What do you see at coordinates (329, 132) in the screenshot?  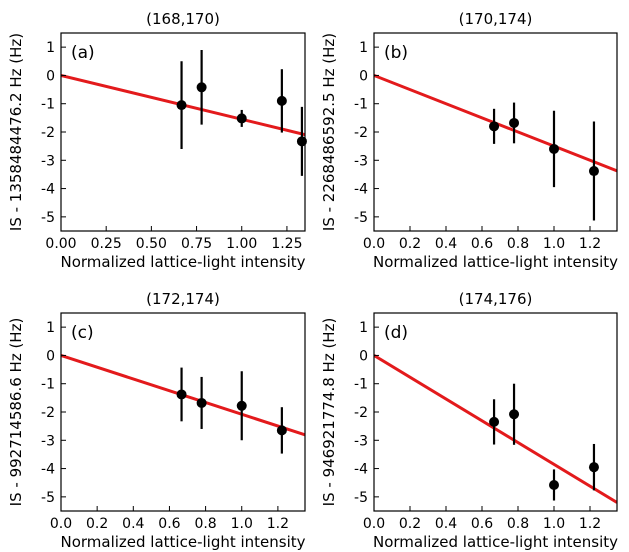 I see `y-axis-label: IS - 2268486592.5 Hz (Hz)` at bounding box center [329, 132].